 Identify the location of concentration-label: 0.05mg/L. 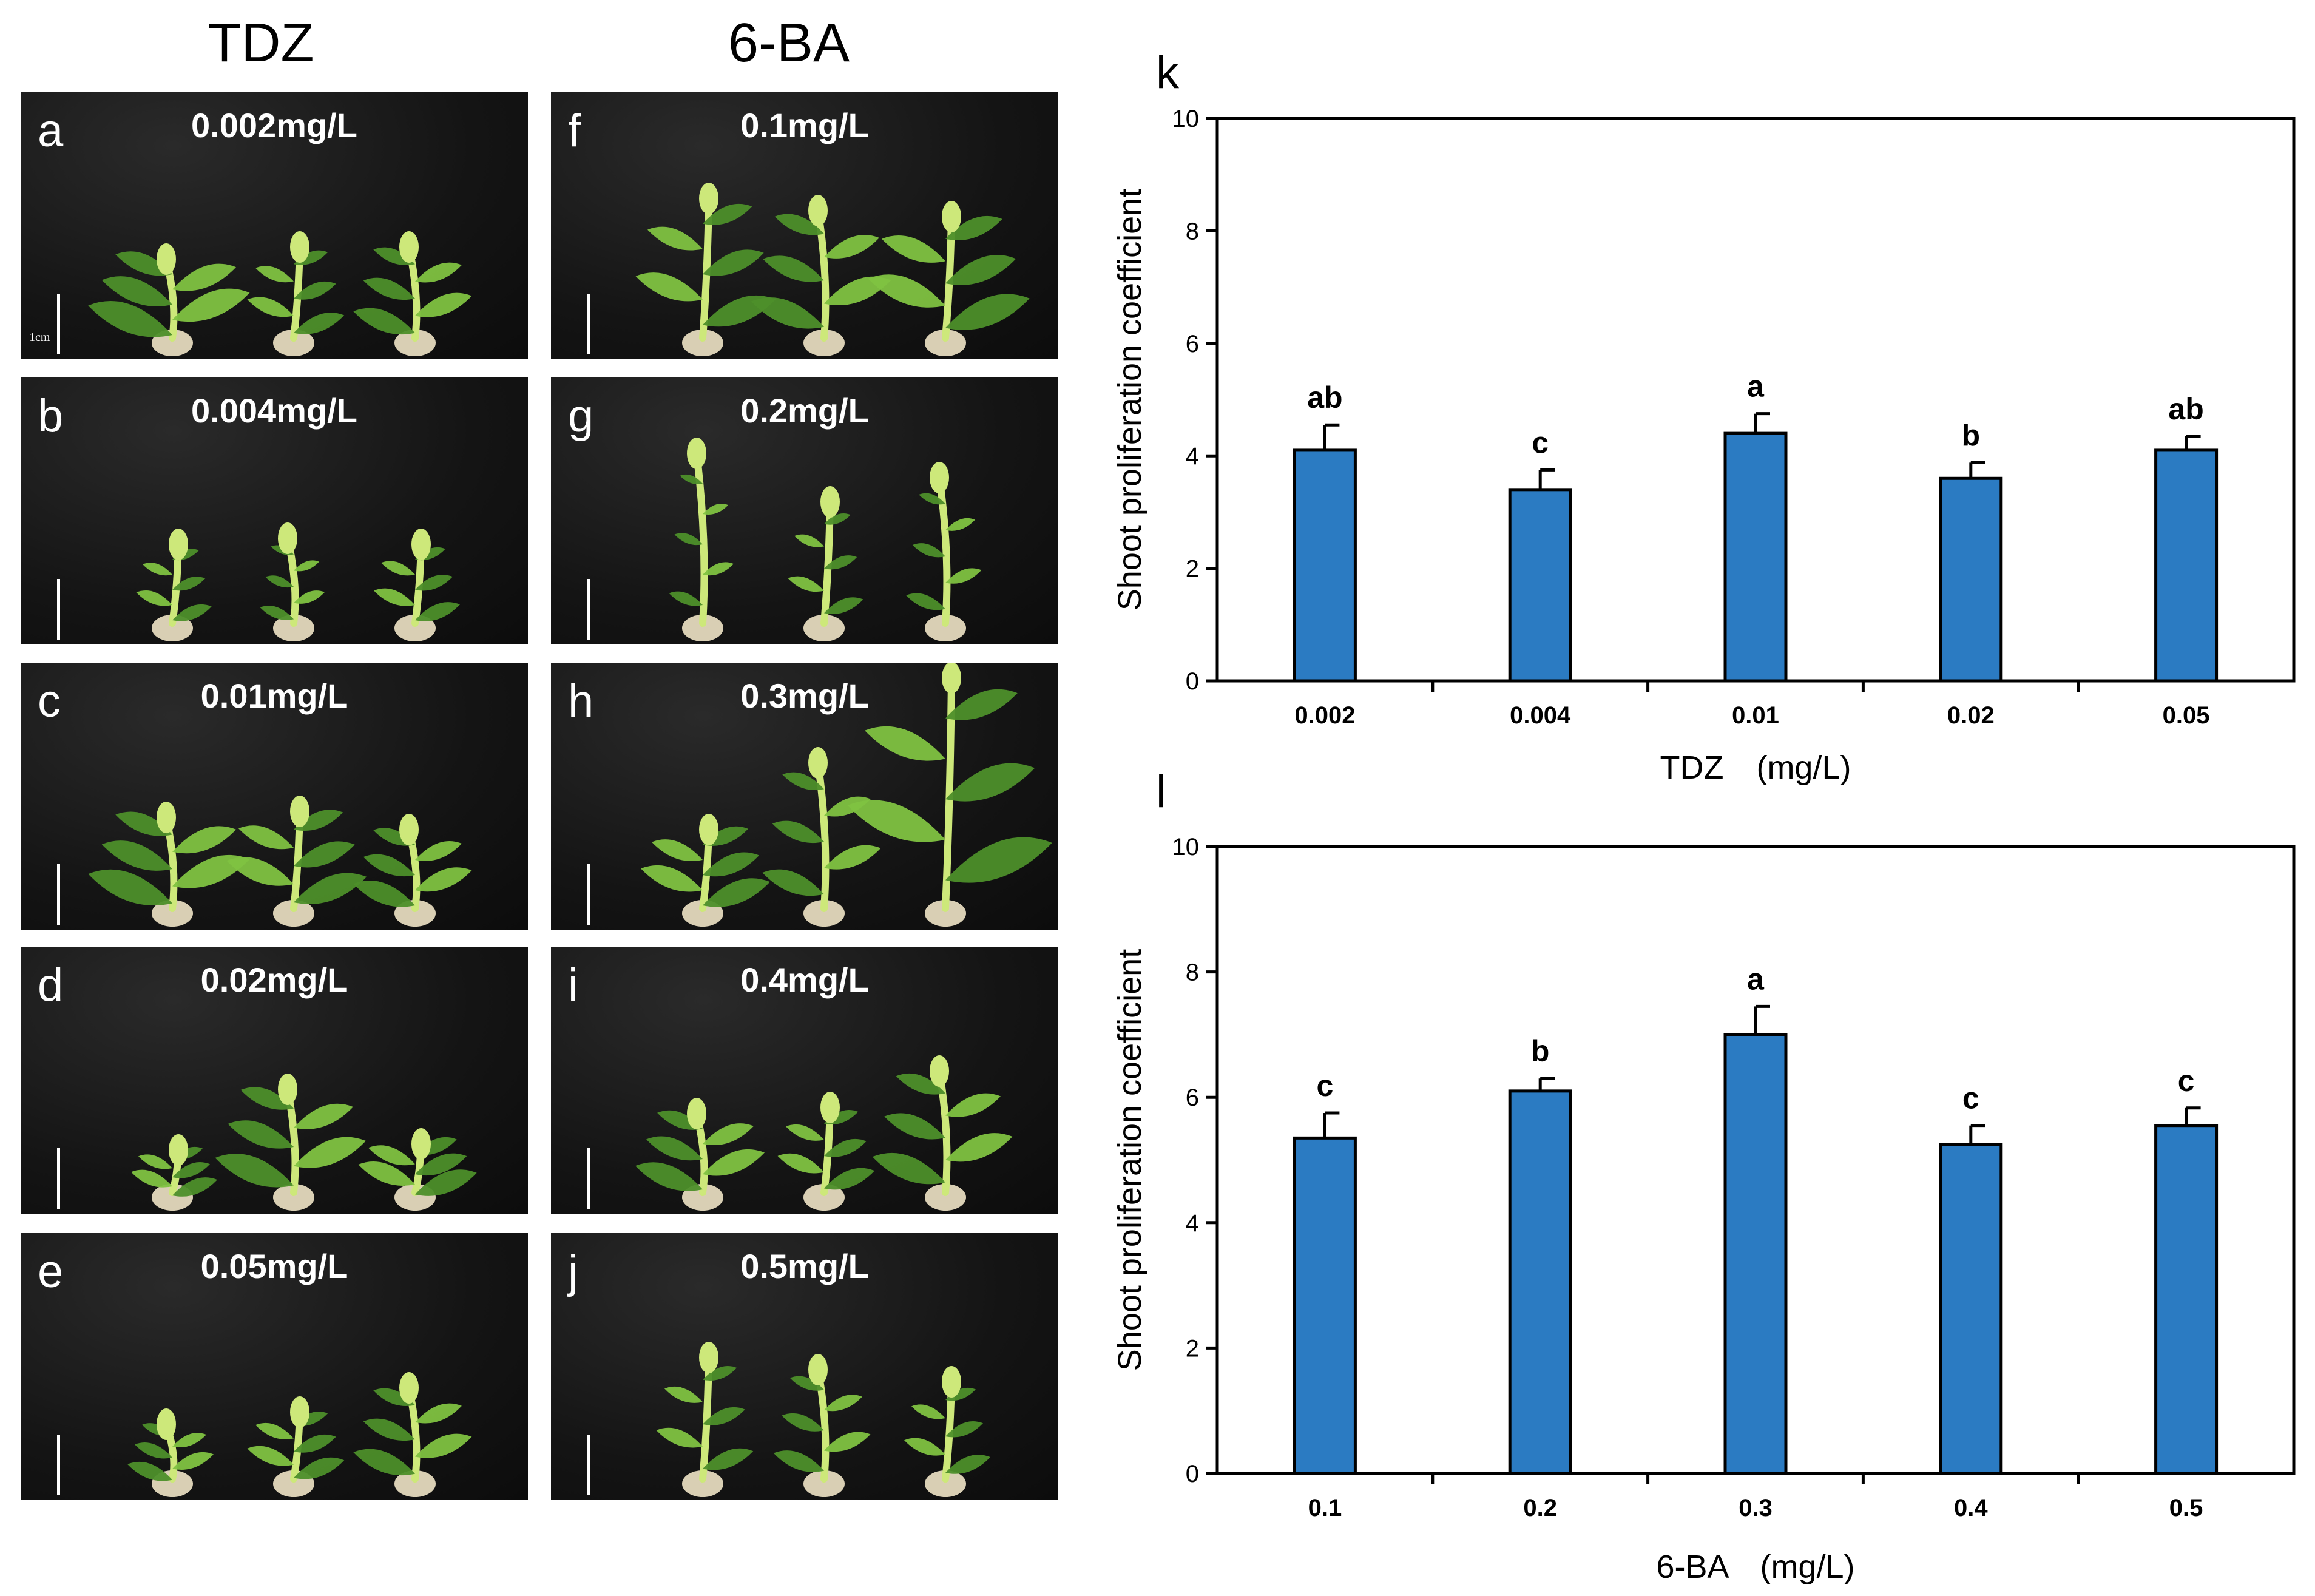
(274, 1266).